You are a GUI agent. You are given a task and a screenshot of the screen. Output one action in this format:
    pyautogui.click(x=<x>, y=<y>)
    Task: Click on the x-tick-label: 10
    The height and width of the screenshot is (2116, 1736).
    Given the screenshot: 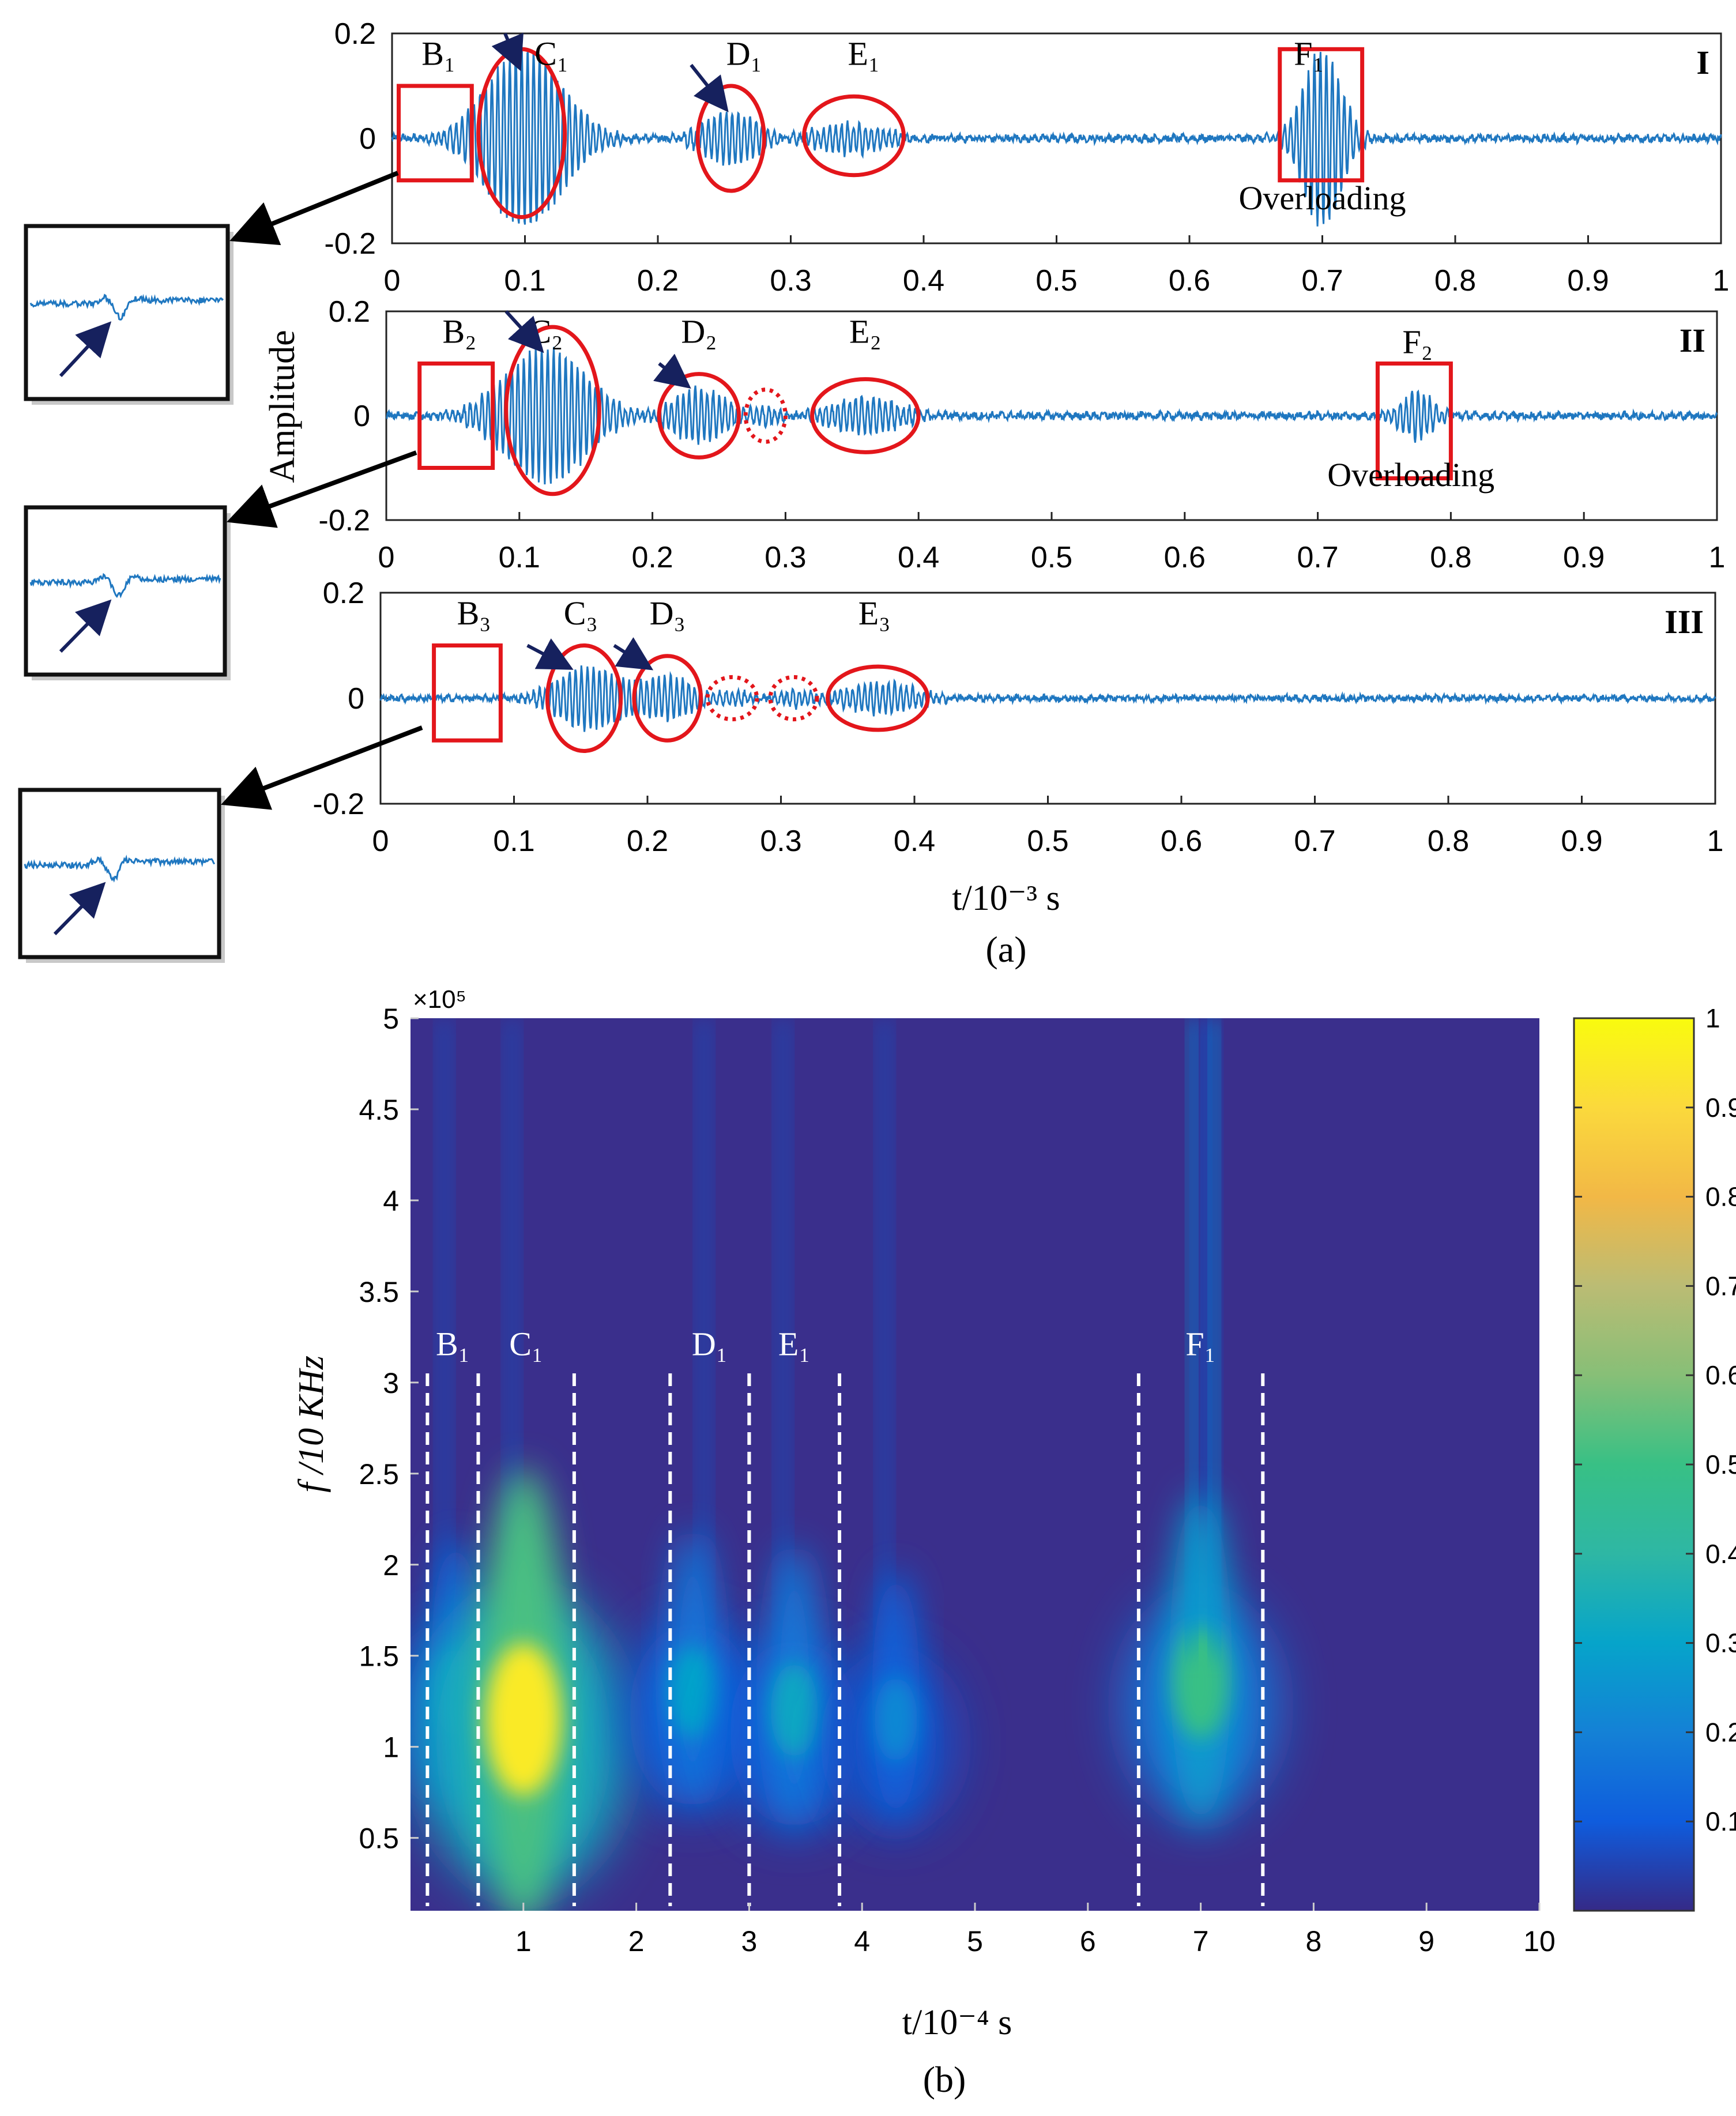 What is the action you would take?
    pyautogui.click(x=1539, y=1941)
    